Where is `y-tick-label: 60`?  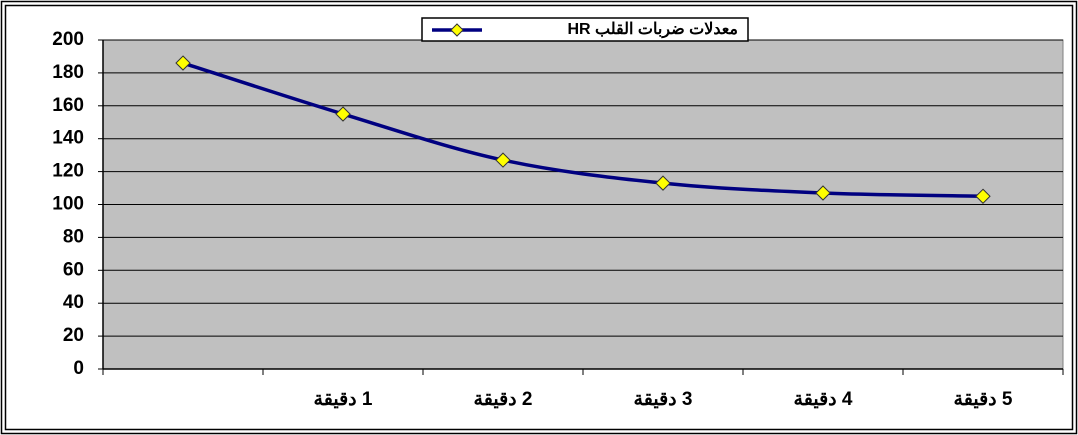
y-tick-label: 60 is located at coordinates (73, 269).